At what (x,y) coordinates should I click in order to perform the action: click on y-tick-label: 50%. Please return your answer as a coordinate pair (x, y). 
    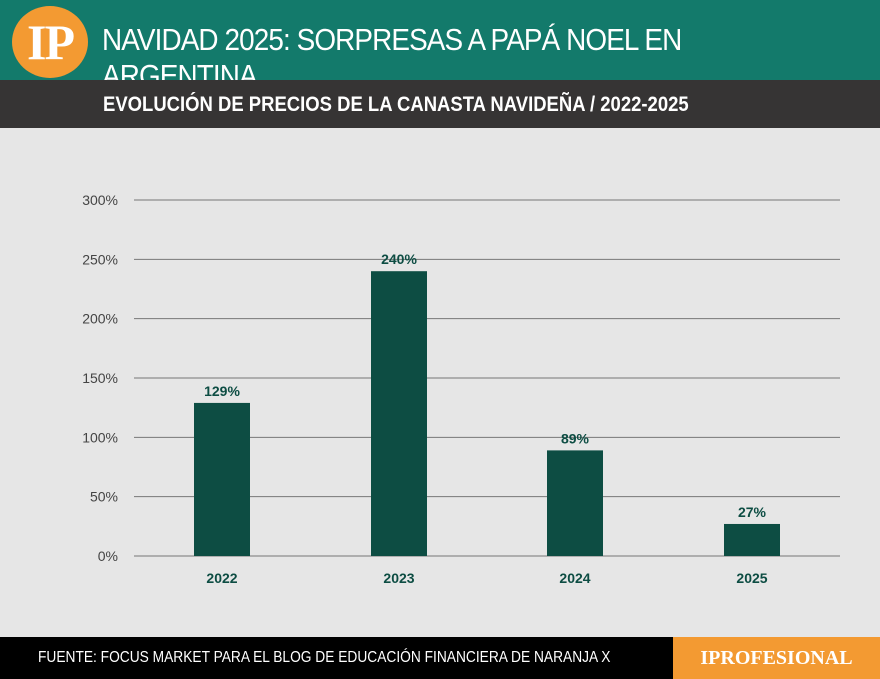
    Looking at the image, I should click on (104, 497).